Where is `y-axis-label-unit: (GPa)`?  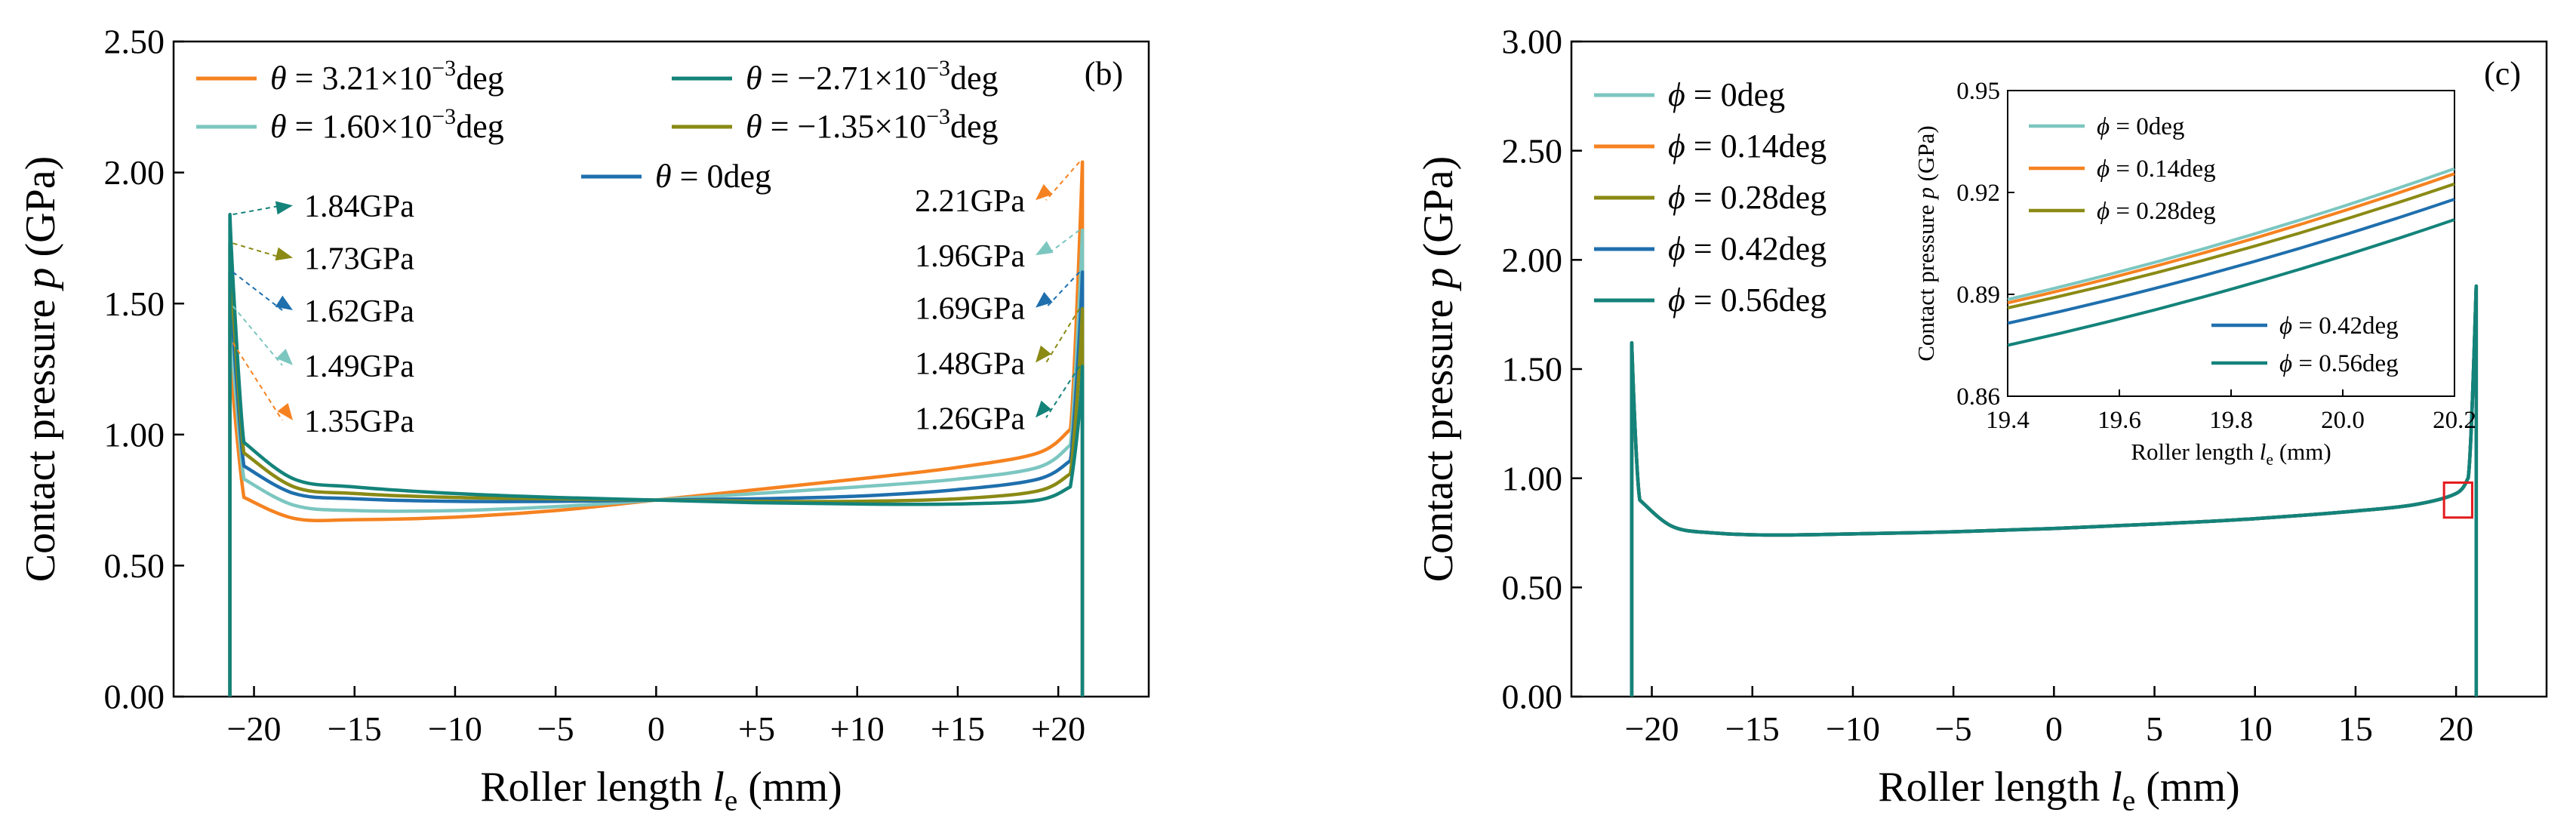 y-axis-label-unit: (GPa) is located at coordinates (1926, 156).